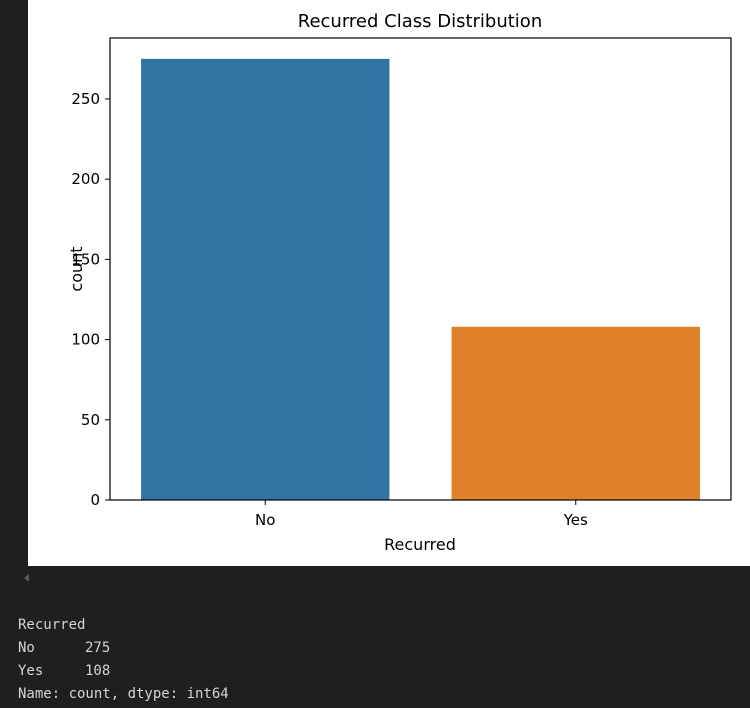  I want to click on bar, so click(575, 413).